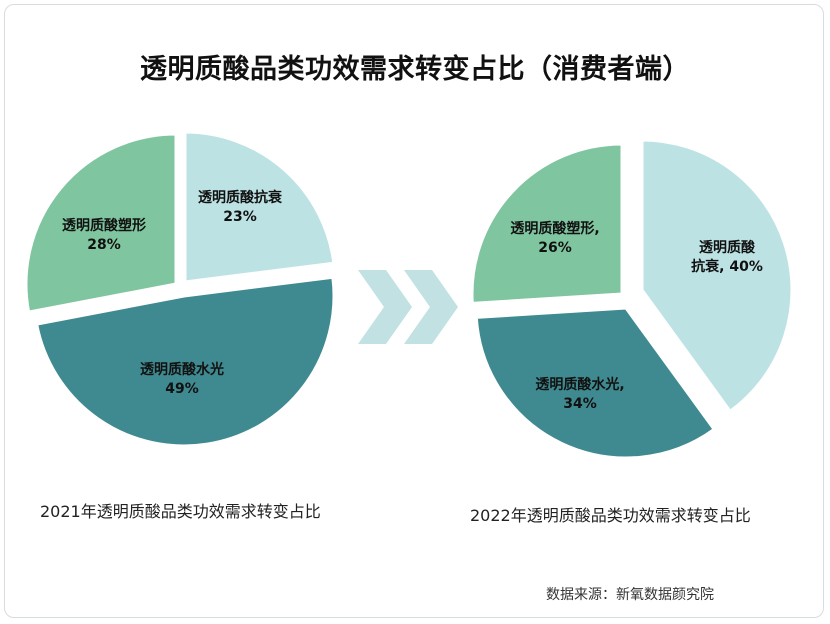 This screenshot has width=830, height=624. I want to click on slice-label: 透明质酸塑形 28%, so click(104, 235).